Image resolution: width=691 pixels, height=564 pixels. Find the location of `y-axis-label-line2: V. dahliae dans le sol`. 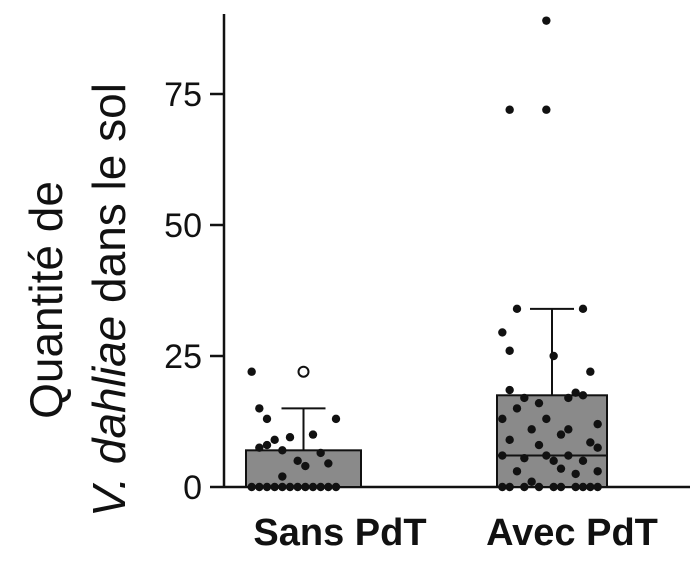

y-axis-label-line2: V. dahliae dans le sol is located at coordinates (109, 300).